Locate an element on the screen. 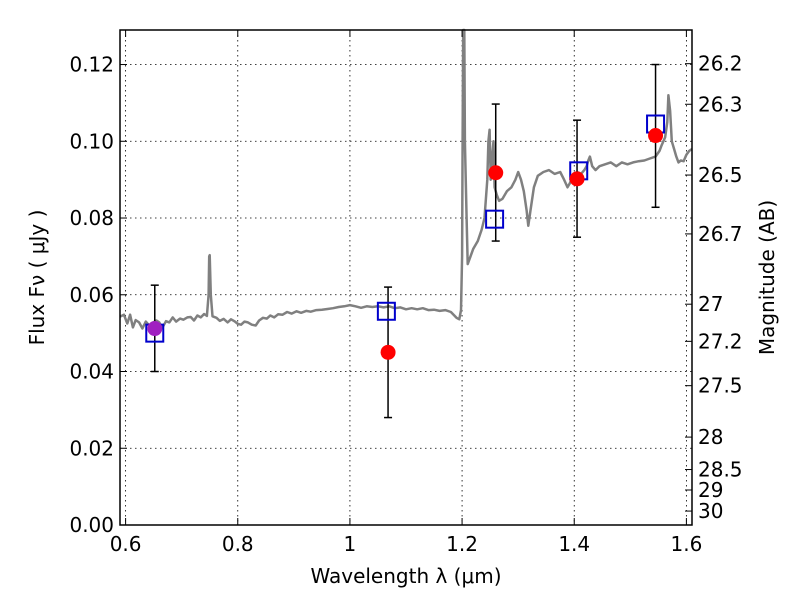 This screenshot has width=800, height=600. magnitude-tick-label: 27.5 is located at coordinates (720, 386).